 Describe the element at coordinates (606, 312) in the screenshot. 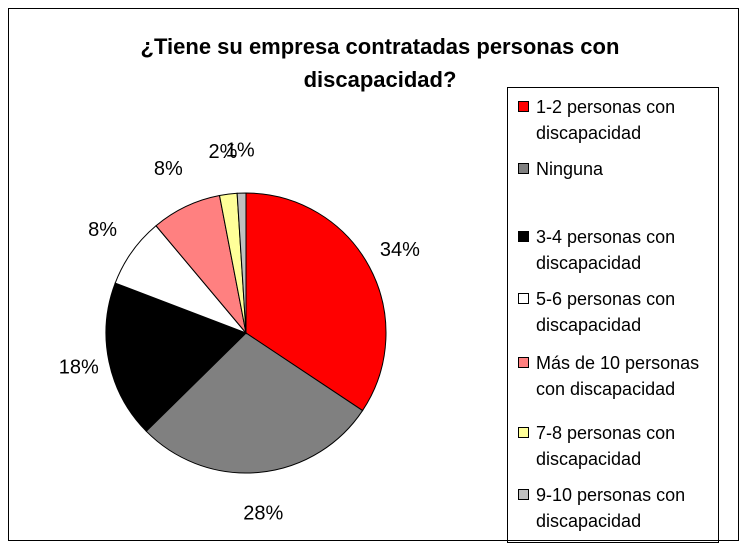

I see `legend-label: 5-6 personas con discapacidad` at that location.